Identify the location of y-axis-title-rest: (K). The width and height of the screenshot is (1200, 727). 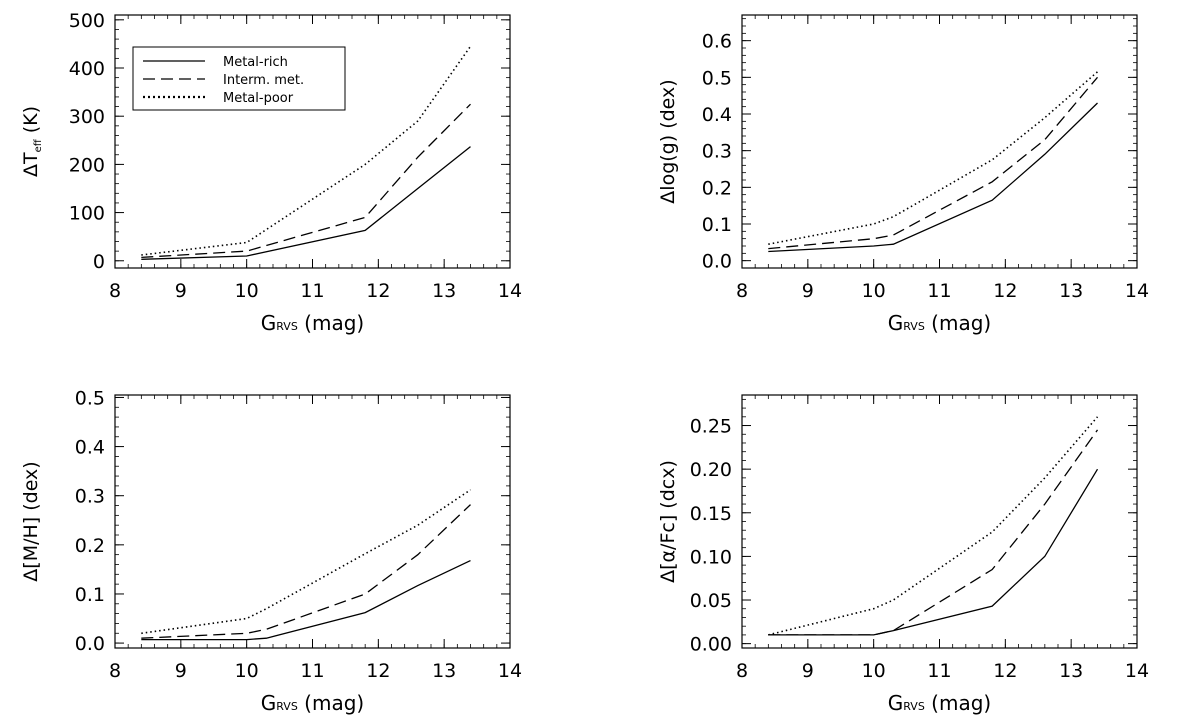
(31, 122).